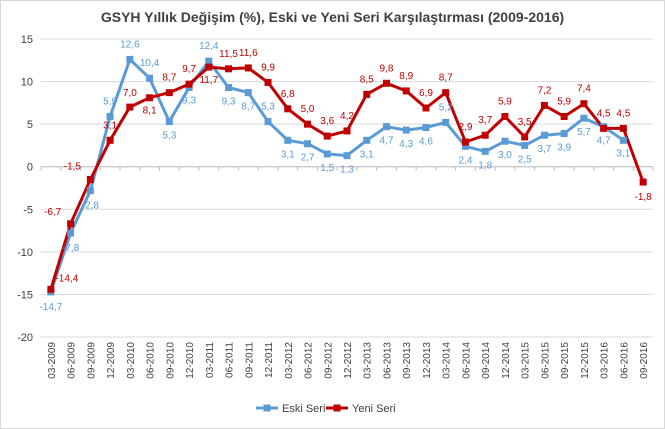 The image size is (665, 429). I want to click on x-tick-label: 03-2016, so click(605, 360).